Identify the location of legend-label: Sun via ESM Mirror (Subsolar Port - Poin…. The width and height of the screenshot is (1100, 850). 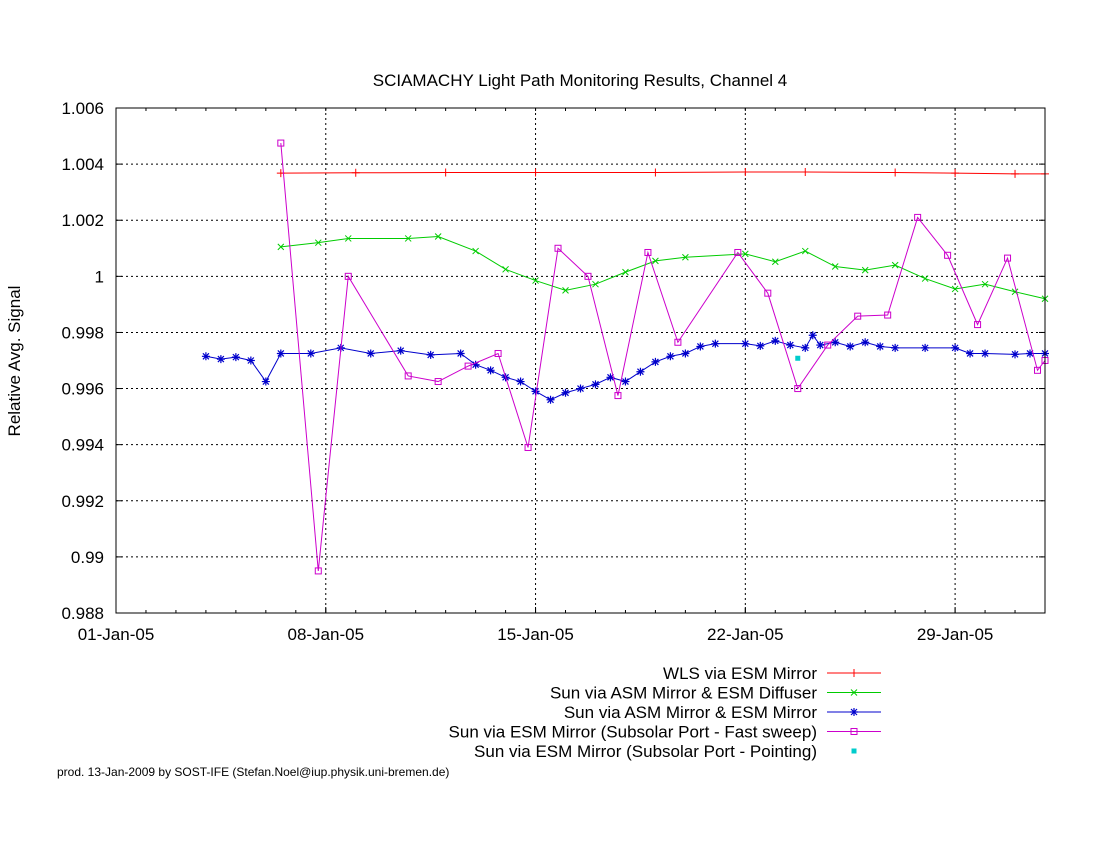
(645, 751).